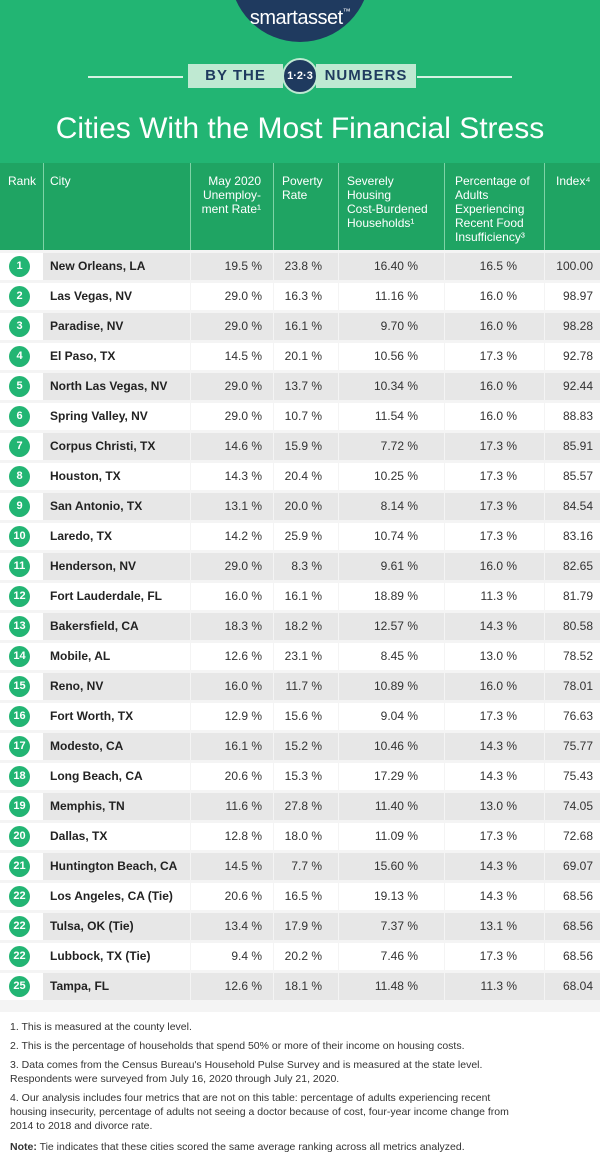 The image size is (600, 1173). I want to click on index-value: 82.65, so click(577, 566).